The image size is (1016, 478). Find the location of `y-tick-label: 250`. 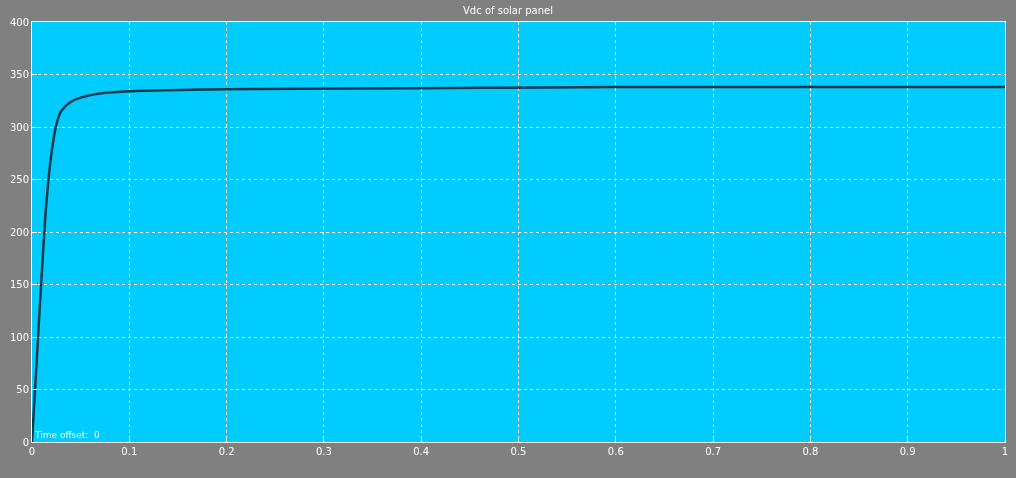

y-tick-label: 250 is located at coordinates (19, 179).